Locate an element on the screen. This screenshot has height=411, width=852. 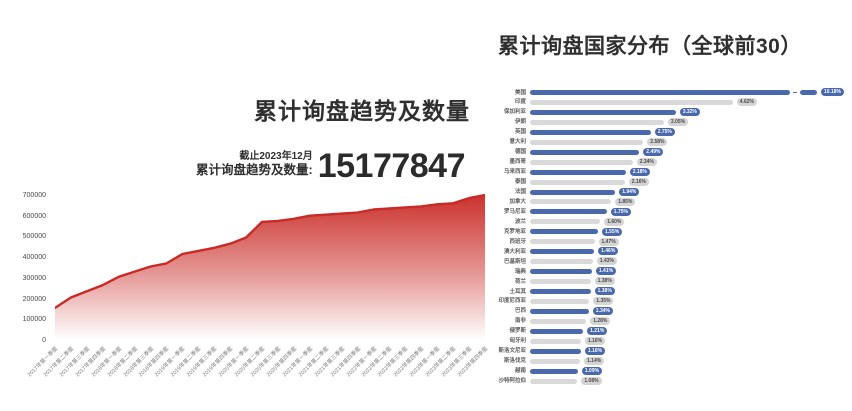
value-pill: 1.46% is located at coordinates (608, 251).